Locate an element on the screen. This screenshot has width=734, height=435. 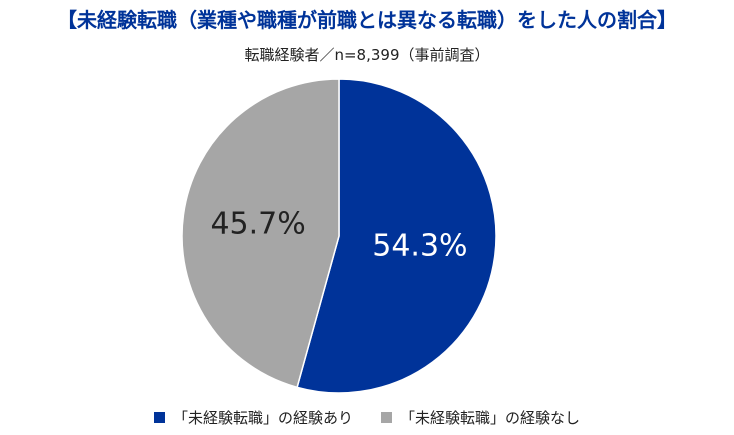
legend-label-experienced: 「未経験転職」の経験あり is located at coordinates (262, 418).